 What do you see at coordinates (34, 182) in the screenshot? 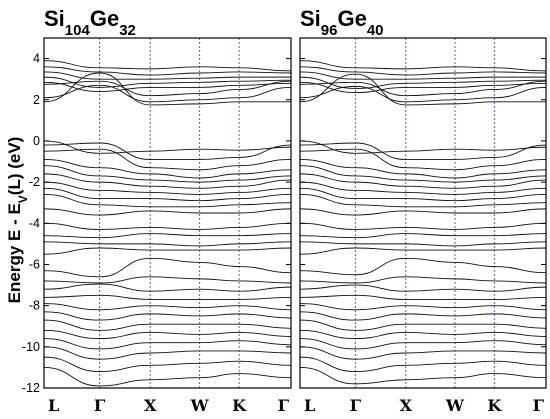
I see `y-tick-label: -2` at bounding box center [34, 182].